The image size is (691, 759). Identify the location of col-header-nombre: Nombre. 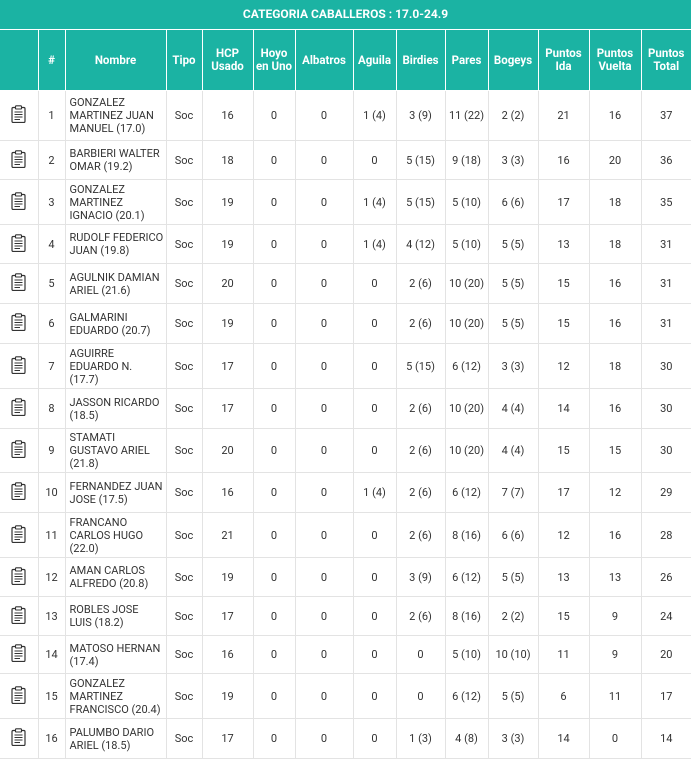
(116, 60).